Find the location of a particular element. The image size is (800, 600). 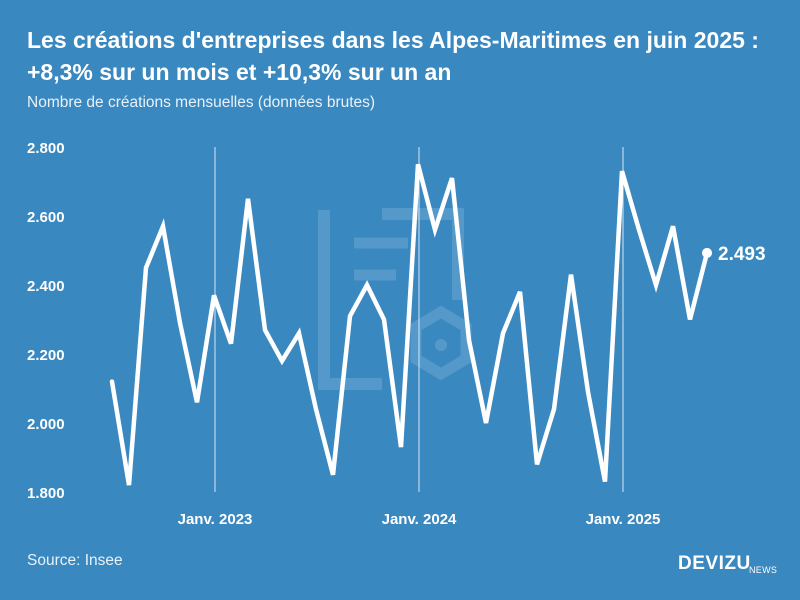

y-tick-label: 2.800 is located at coordinates (46, 148).